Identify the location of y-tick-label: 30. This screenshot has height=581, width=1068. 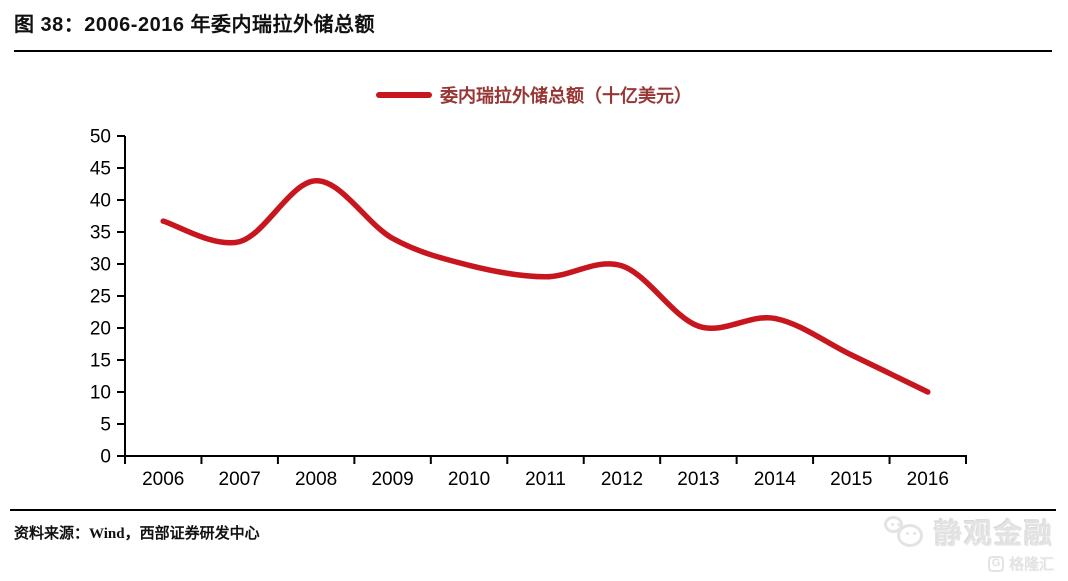
(100, 265).